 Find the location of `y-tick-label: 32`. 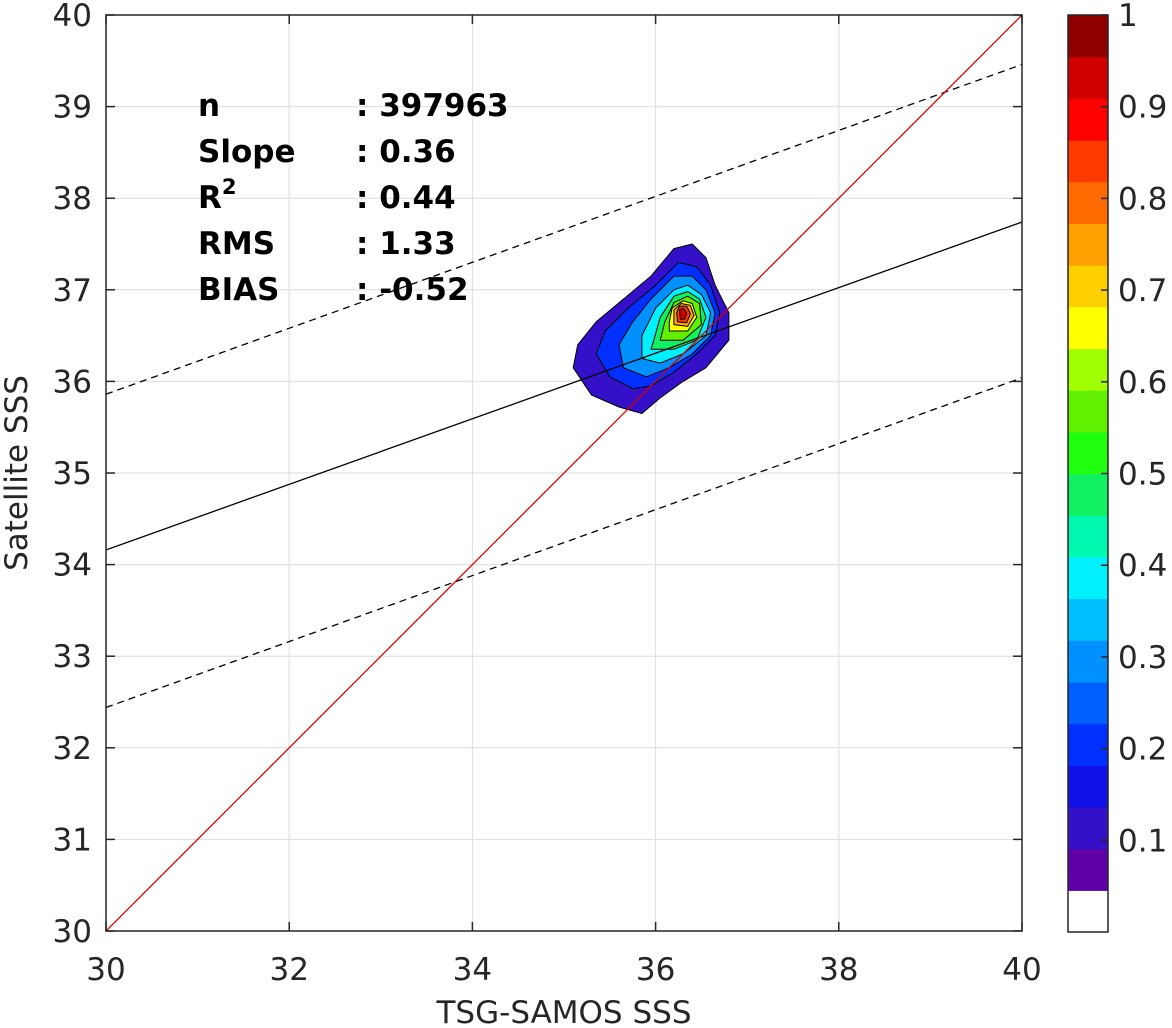

y-tick-label: 32 is located at coordinates (72, 749).